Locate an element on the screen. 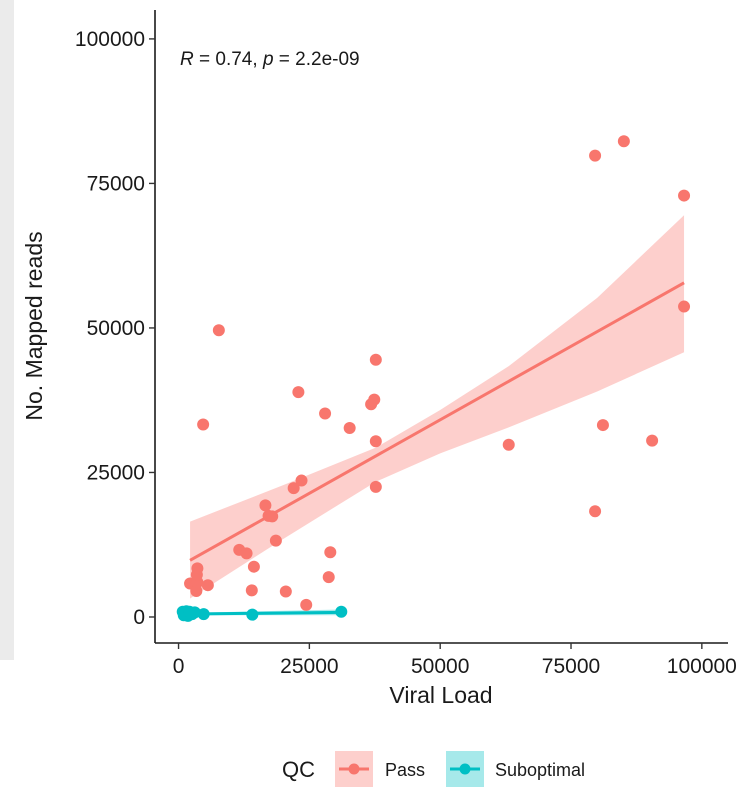 This screenshot has height=790, width=756. x-tick-label-4: 100000 is located at coordinates (702, 666).